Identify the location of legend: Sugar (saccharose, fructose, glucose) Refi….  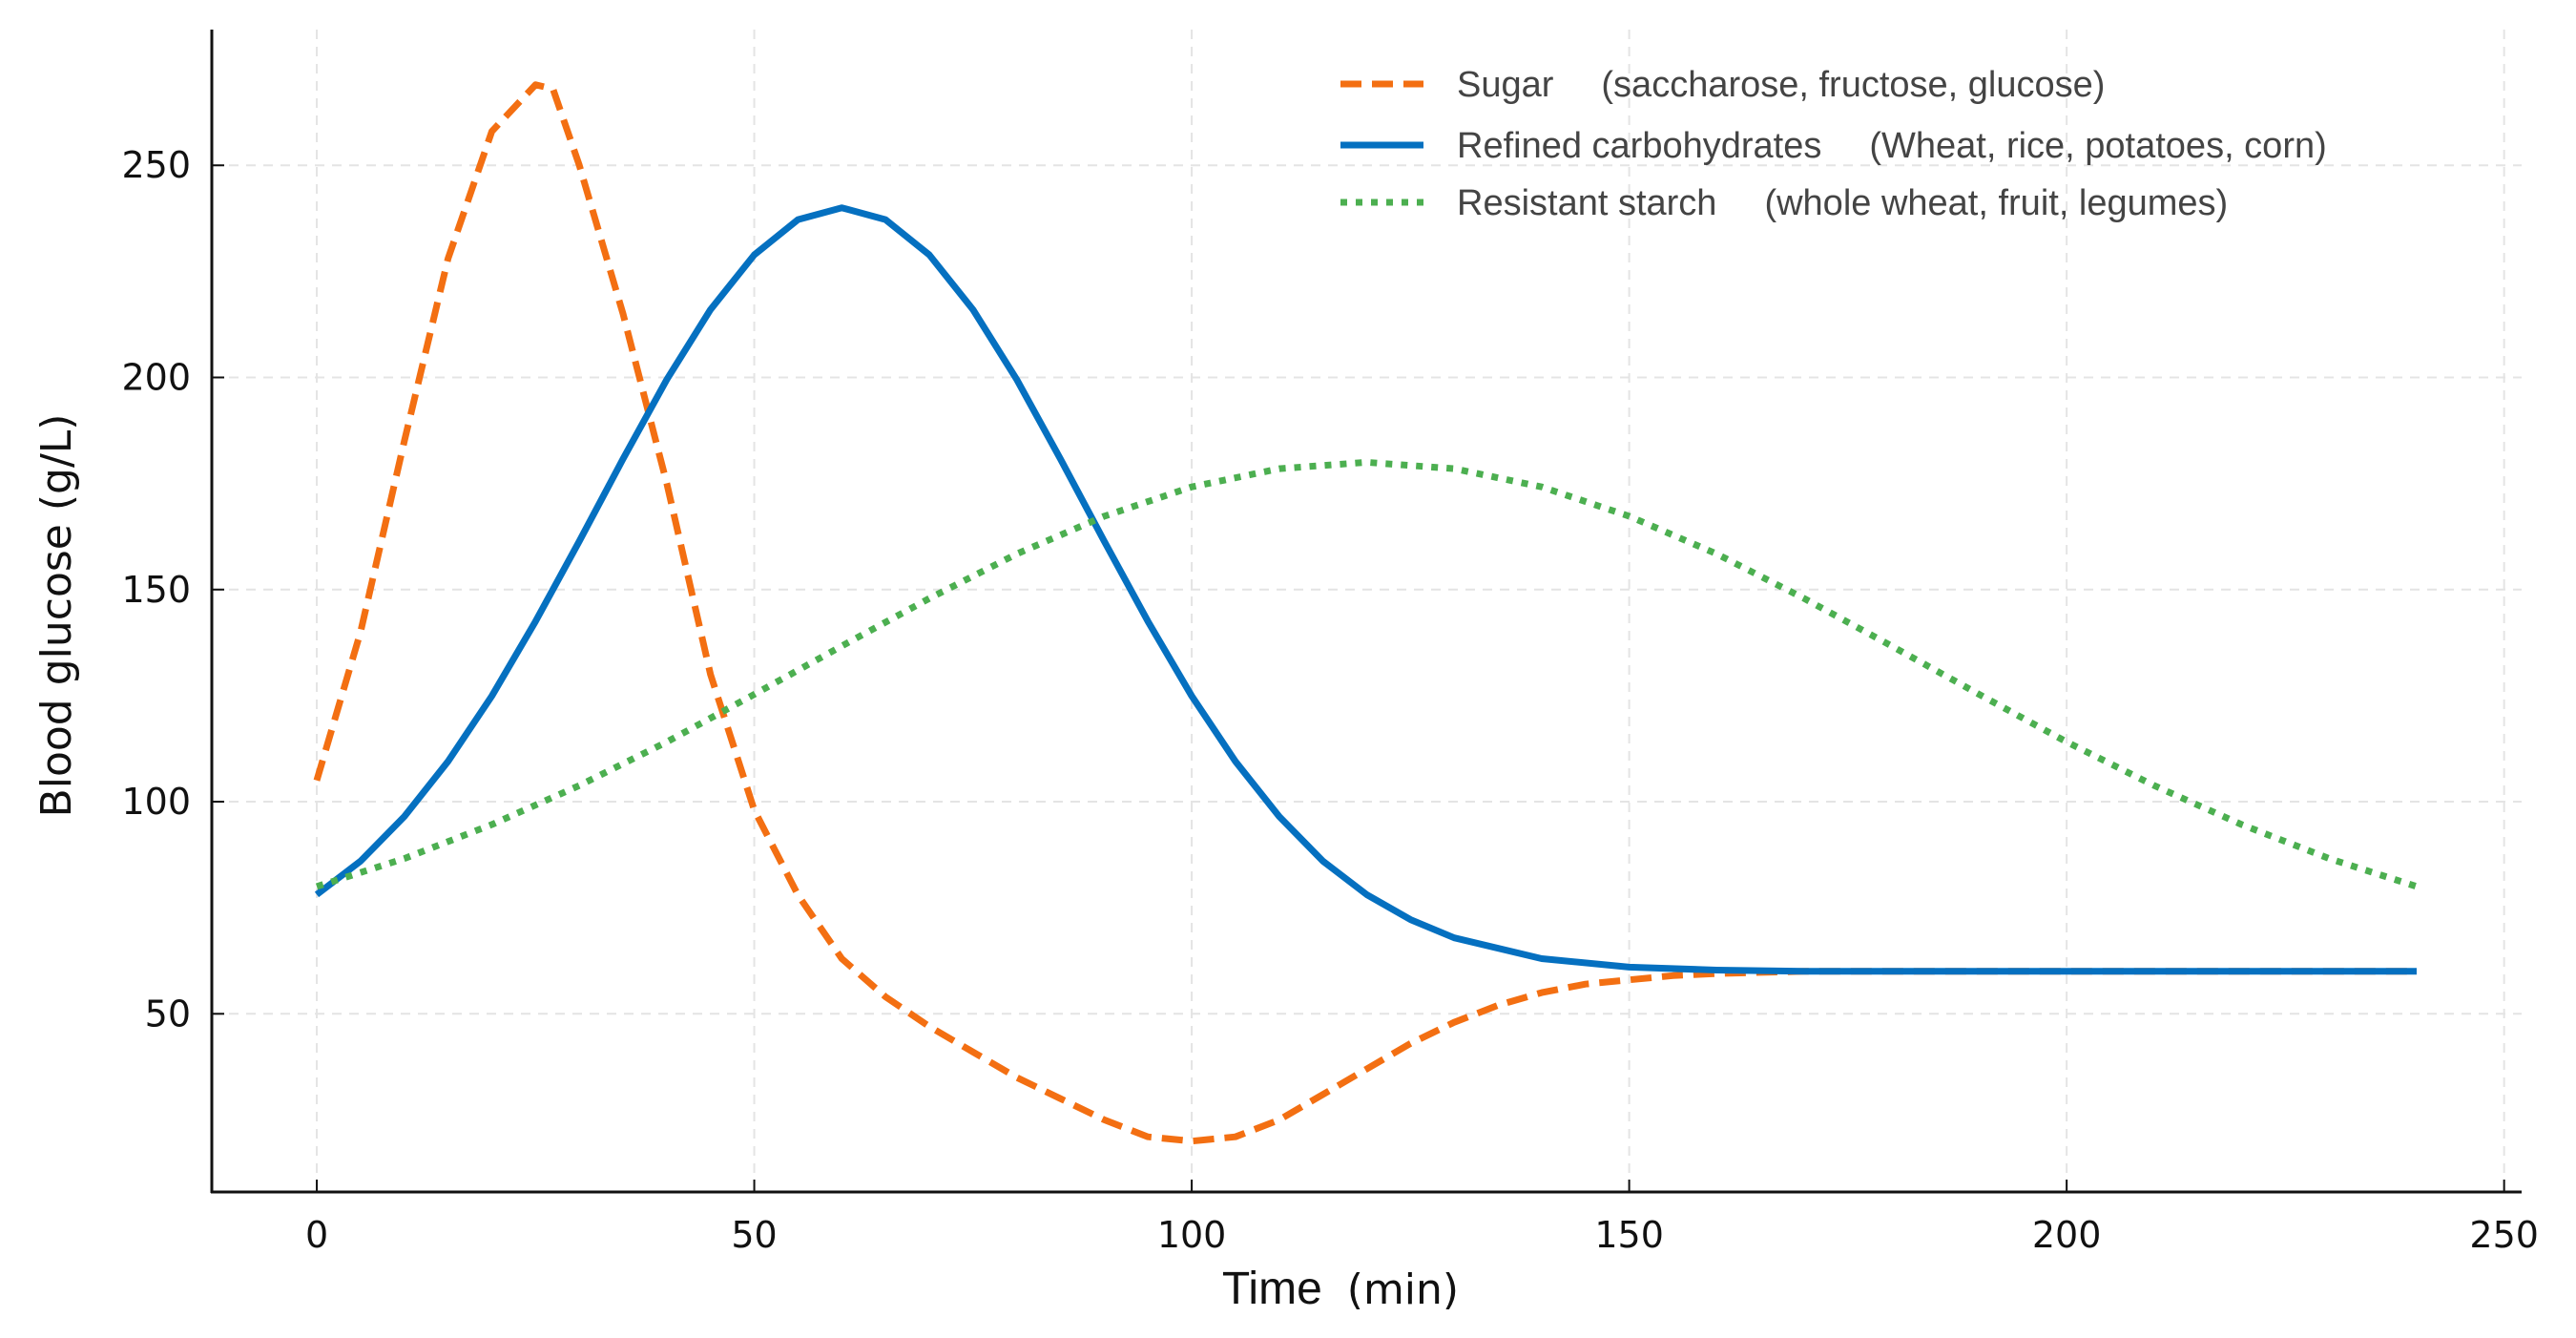
(1833, 144).